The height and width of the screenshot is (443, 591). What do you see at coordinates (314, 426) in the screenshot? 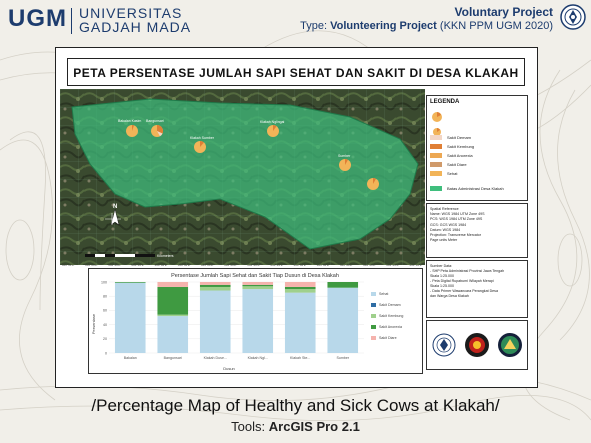
I see `tools-value: ArcGIS Pro 2.1` at bounding box center [314, 426].